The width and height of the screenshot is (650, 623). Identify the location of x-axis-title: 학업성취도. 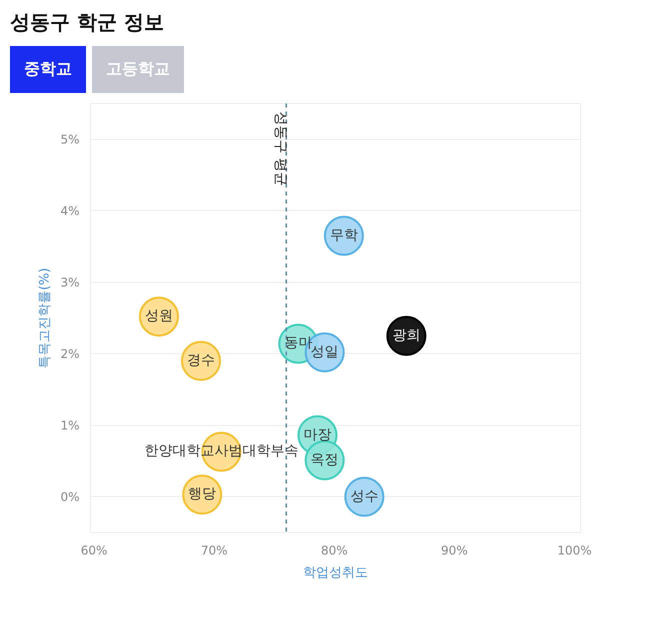
(335, 572).